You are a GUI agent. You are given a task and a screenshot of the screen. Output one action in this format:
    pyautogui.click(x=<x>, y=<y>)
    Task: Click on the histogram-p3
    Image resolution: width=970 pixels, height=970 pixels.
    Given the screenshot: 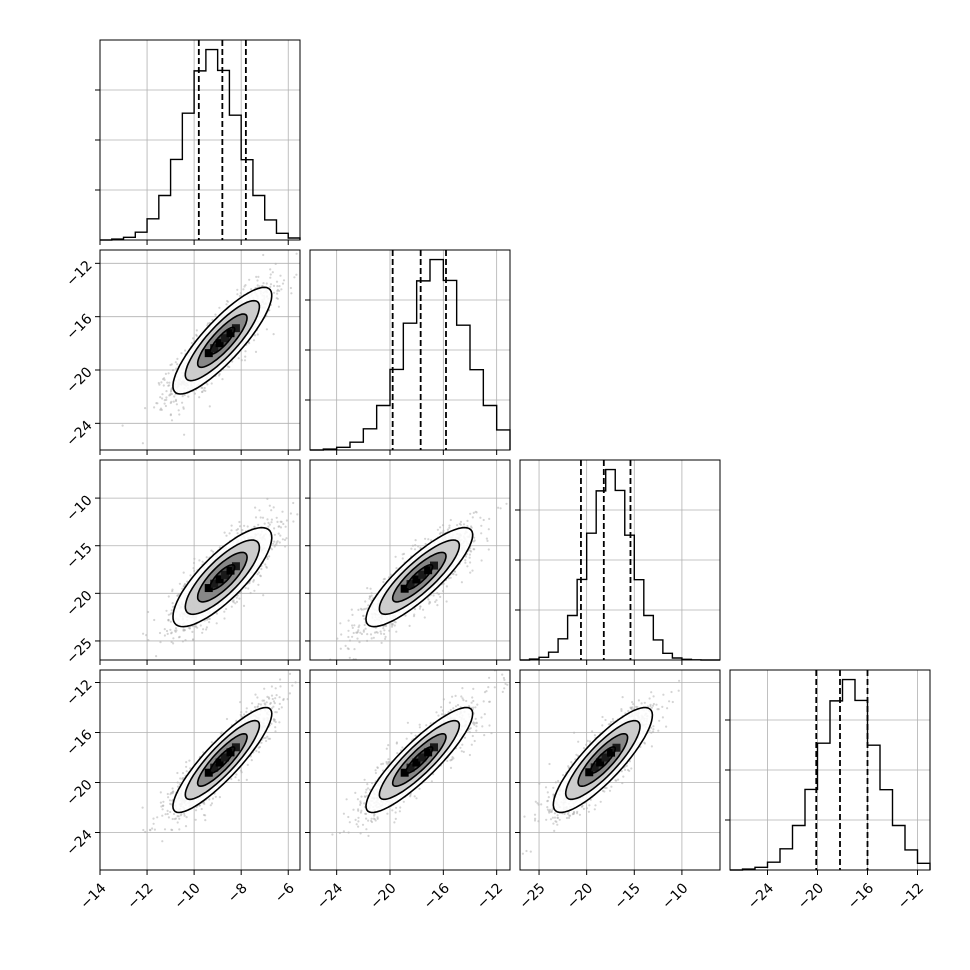 What is the action you would take?
    pyautogui.click(x=830, y=774)
    